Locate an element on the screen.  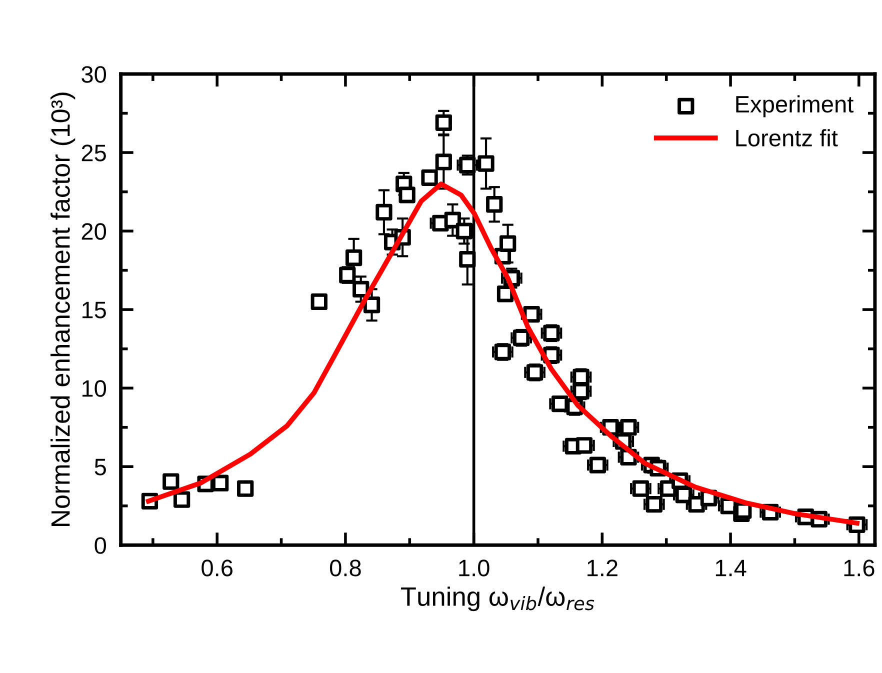
y-tick-label: 30 is located at coordinates (94, 74).